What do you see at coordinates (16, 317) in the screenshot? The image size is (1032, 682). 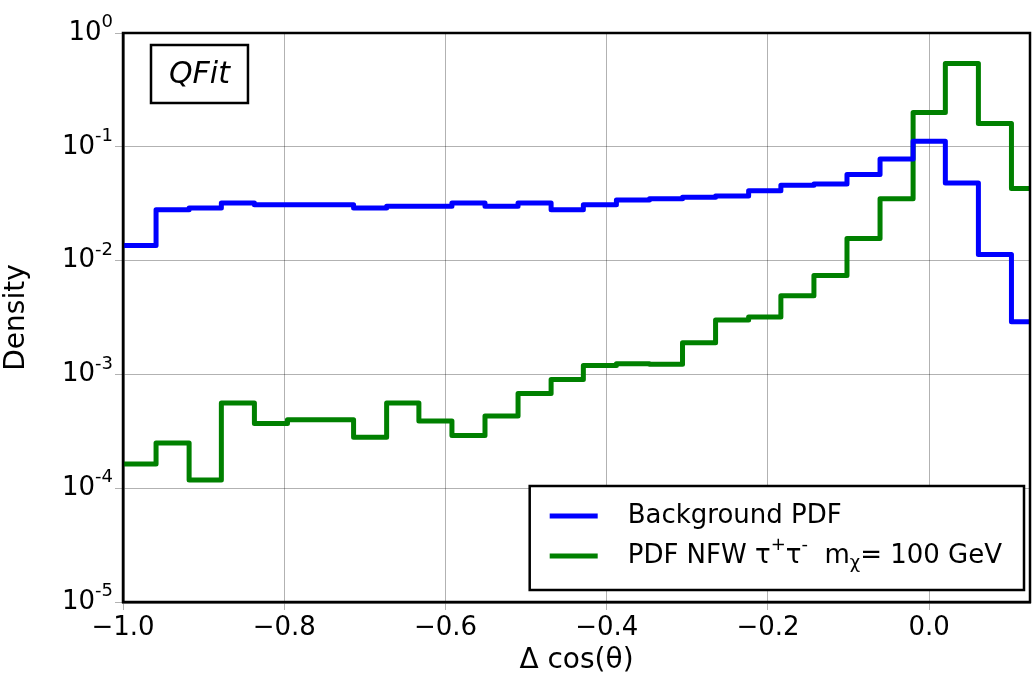 I see `y-axis-title: Density` at bounding box center [16, 317].